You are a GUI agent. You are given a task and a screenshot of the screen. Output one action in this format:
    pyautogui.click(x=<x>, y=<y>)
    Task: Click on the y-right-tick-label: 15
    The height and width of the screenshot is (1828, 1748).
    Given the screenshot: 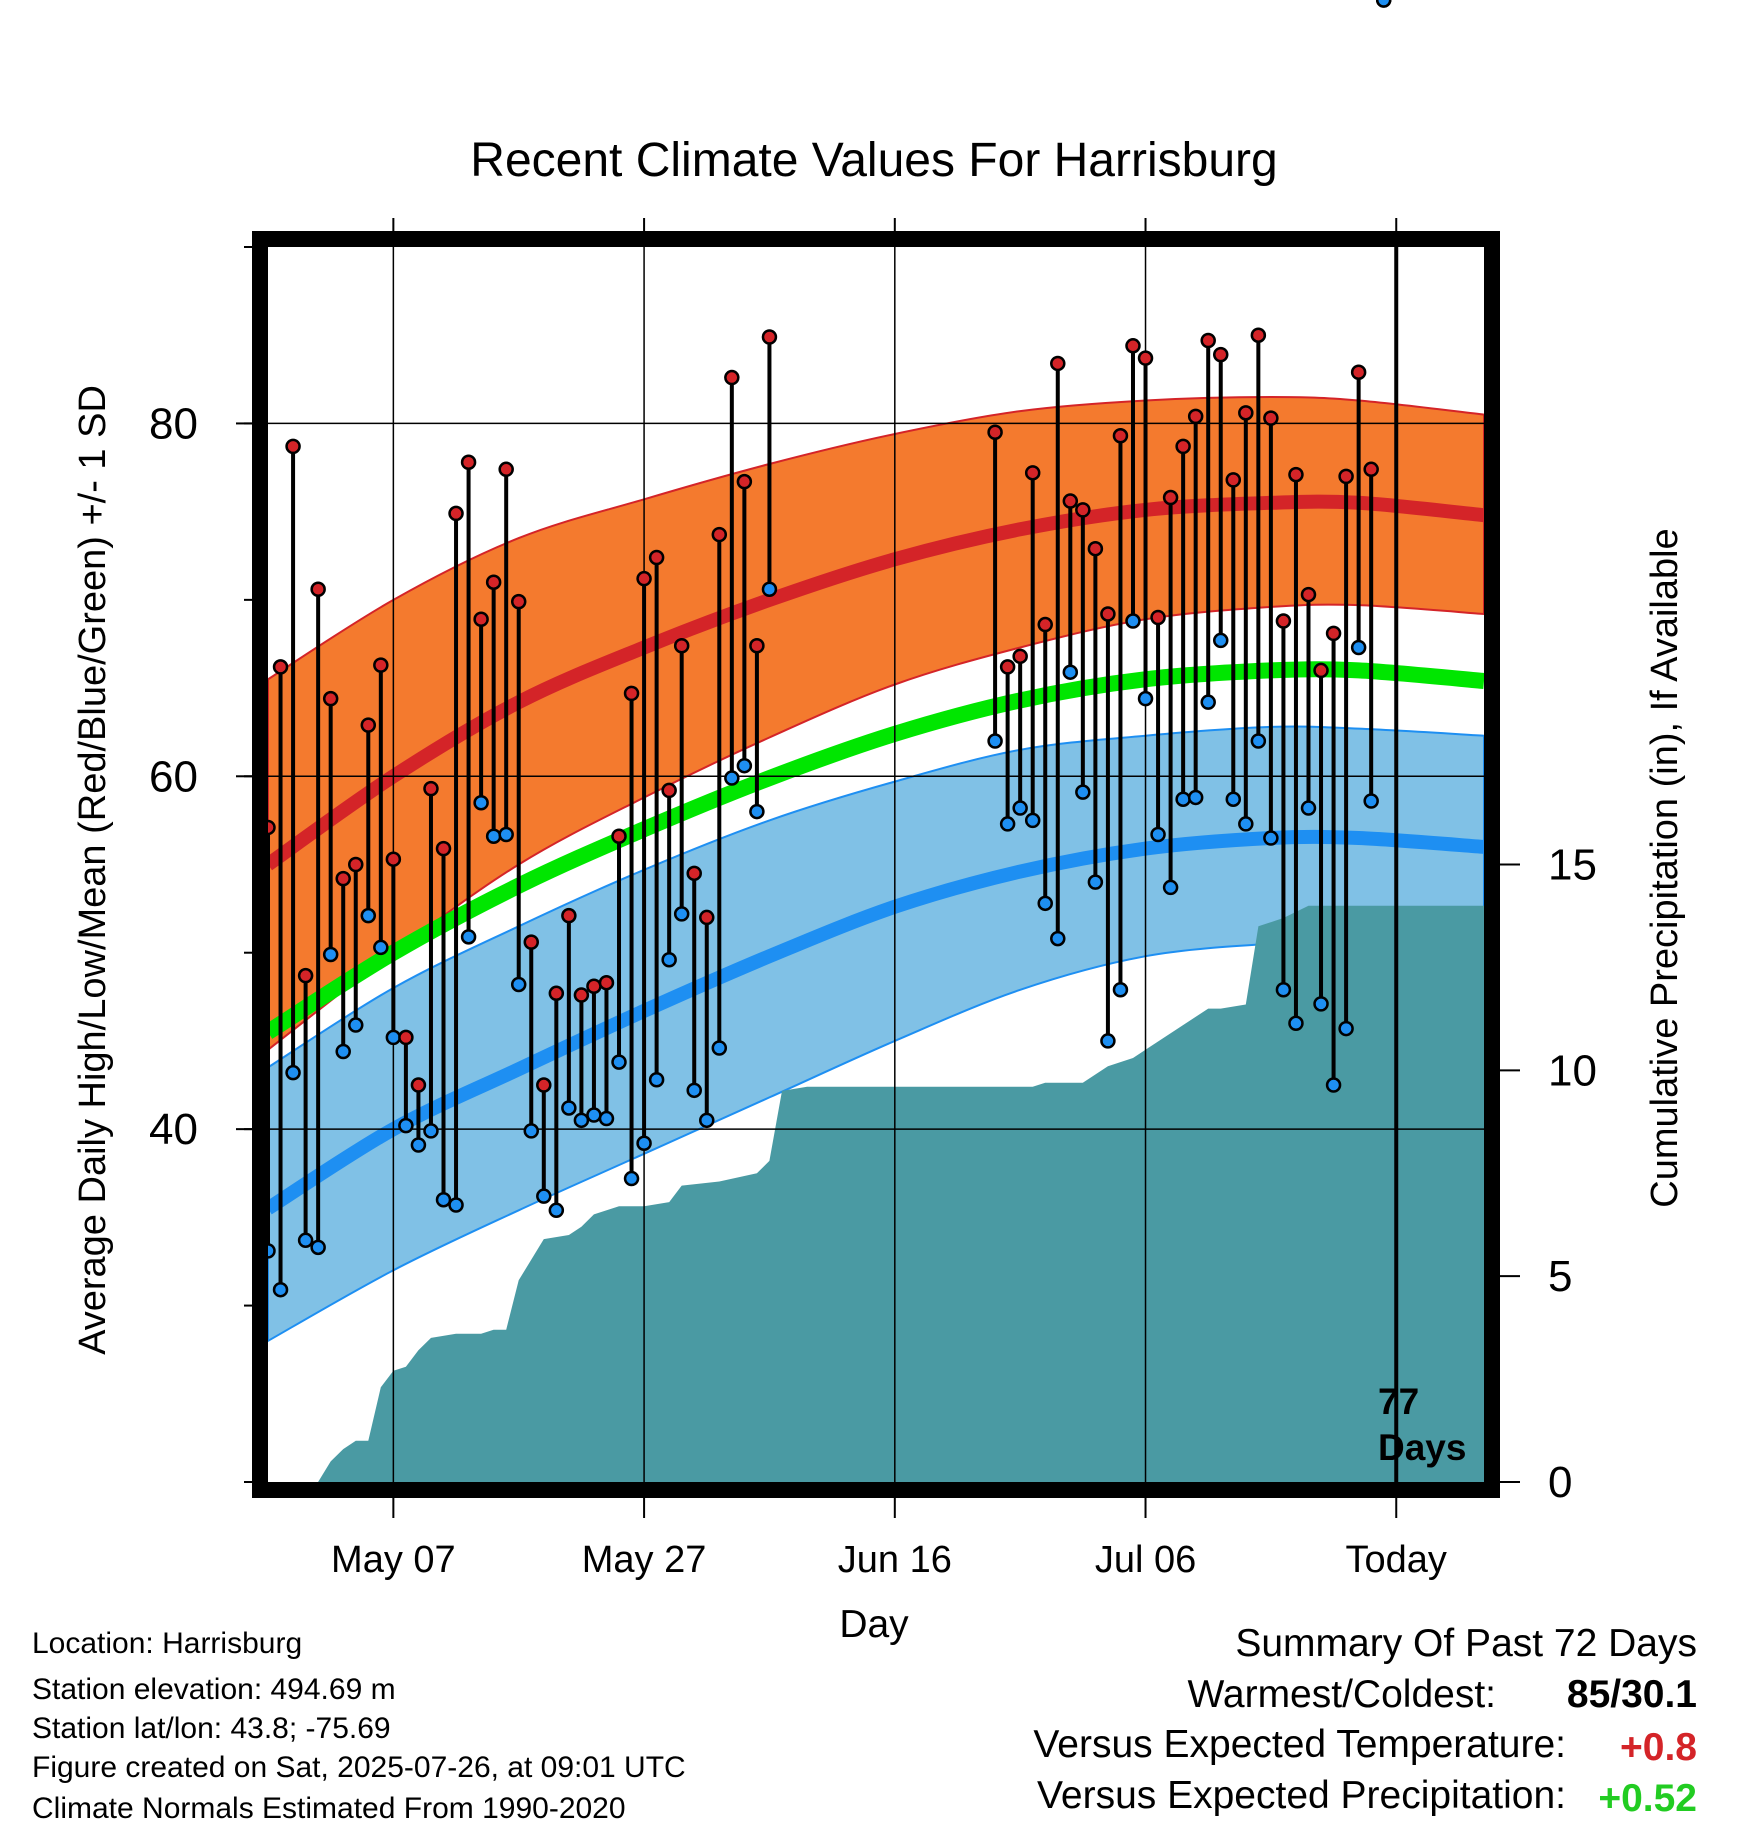 What is the action you would take?
    pyautogui.click(x=1572, y=865)
    